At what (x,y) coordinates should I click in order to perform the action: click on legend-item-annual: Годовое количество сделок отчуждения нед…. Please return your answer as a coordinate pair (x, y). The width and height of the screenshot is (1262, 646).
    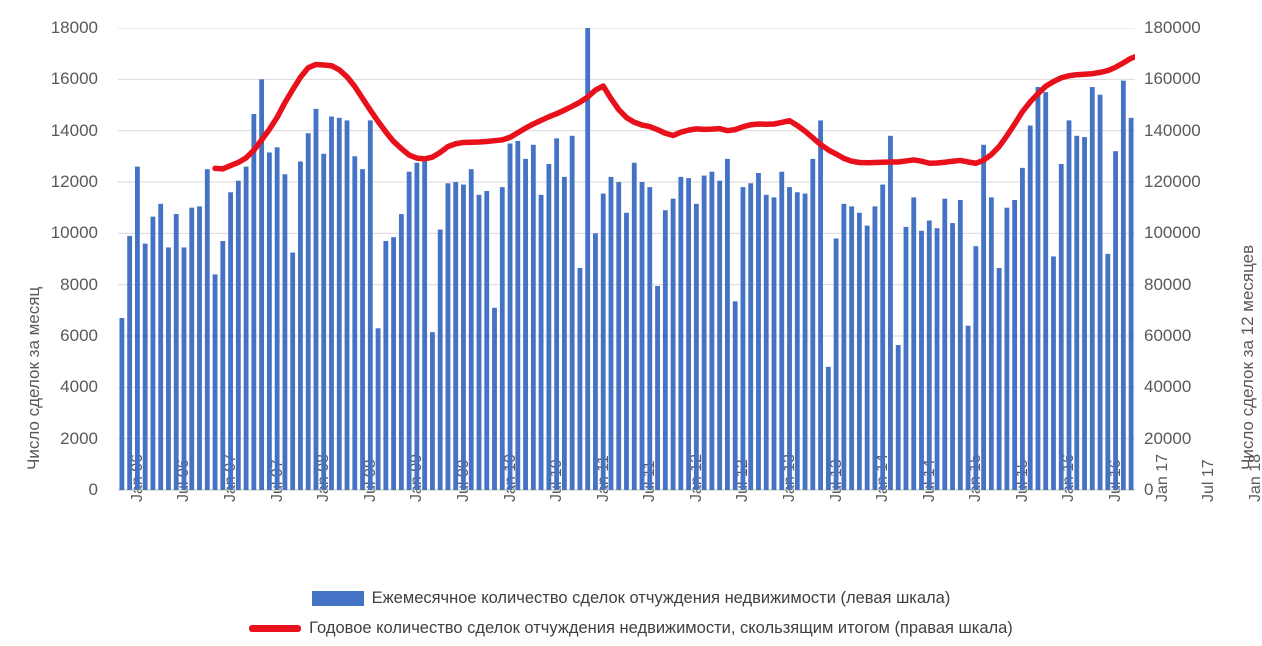
    Looking at the image, I should click on (631, 628).